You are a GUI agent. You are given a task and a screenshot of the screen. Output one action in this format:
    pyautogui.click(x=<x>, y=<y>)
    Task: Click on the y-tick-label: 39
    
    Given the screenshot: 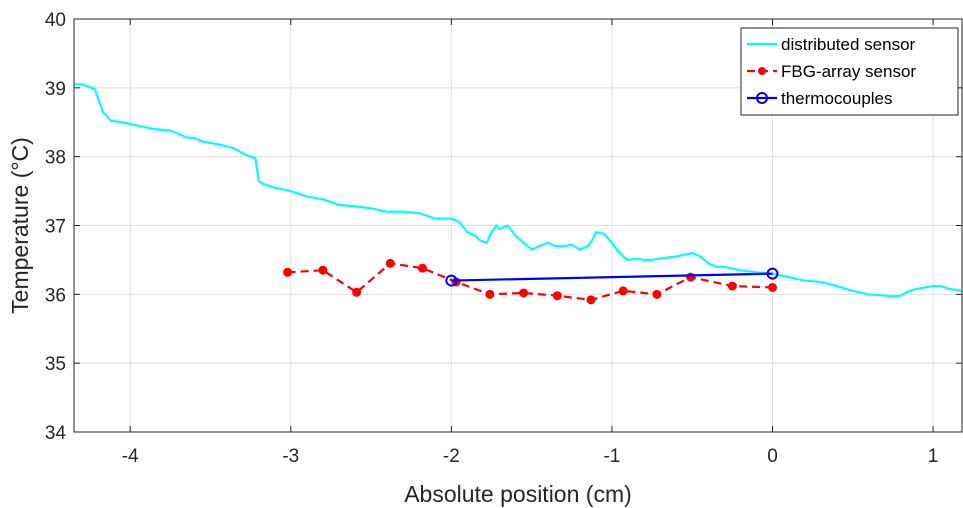 What is the action you would take?
    pyautogui.click(x=55, y=89)
    